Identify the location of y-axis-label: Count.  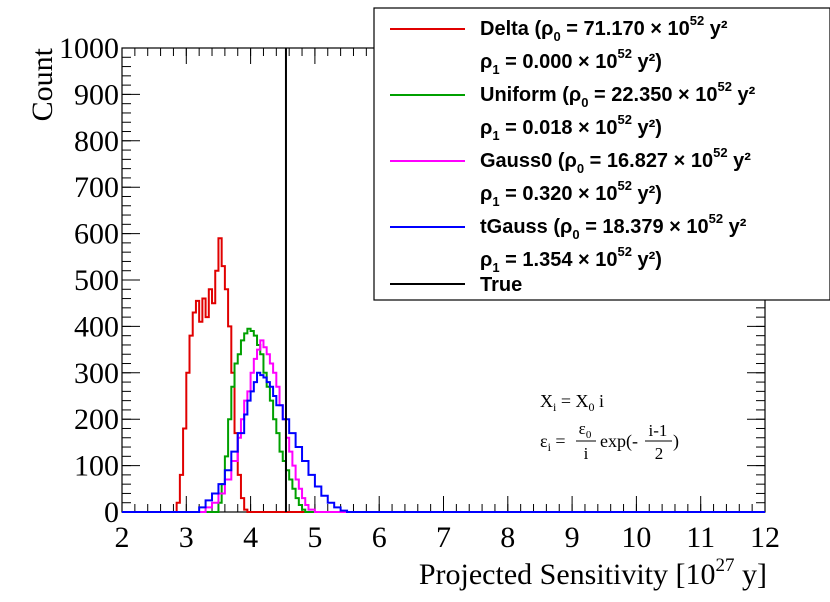
(42, 84).